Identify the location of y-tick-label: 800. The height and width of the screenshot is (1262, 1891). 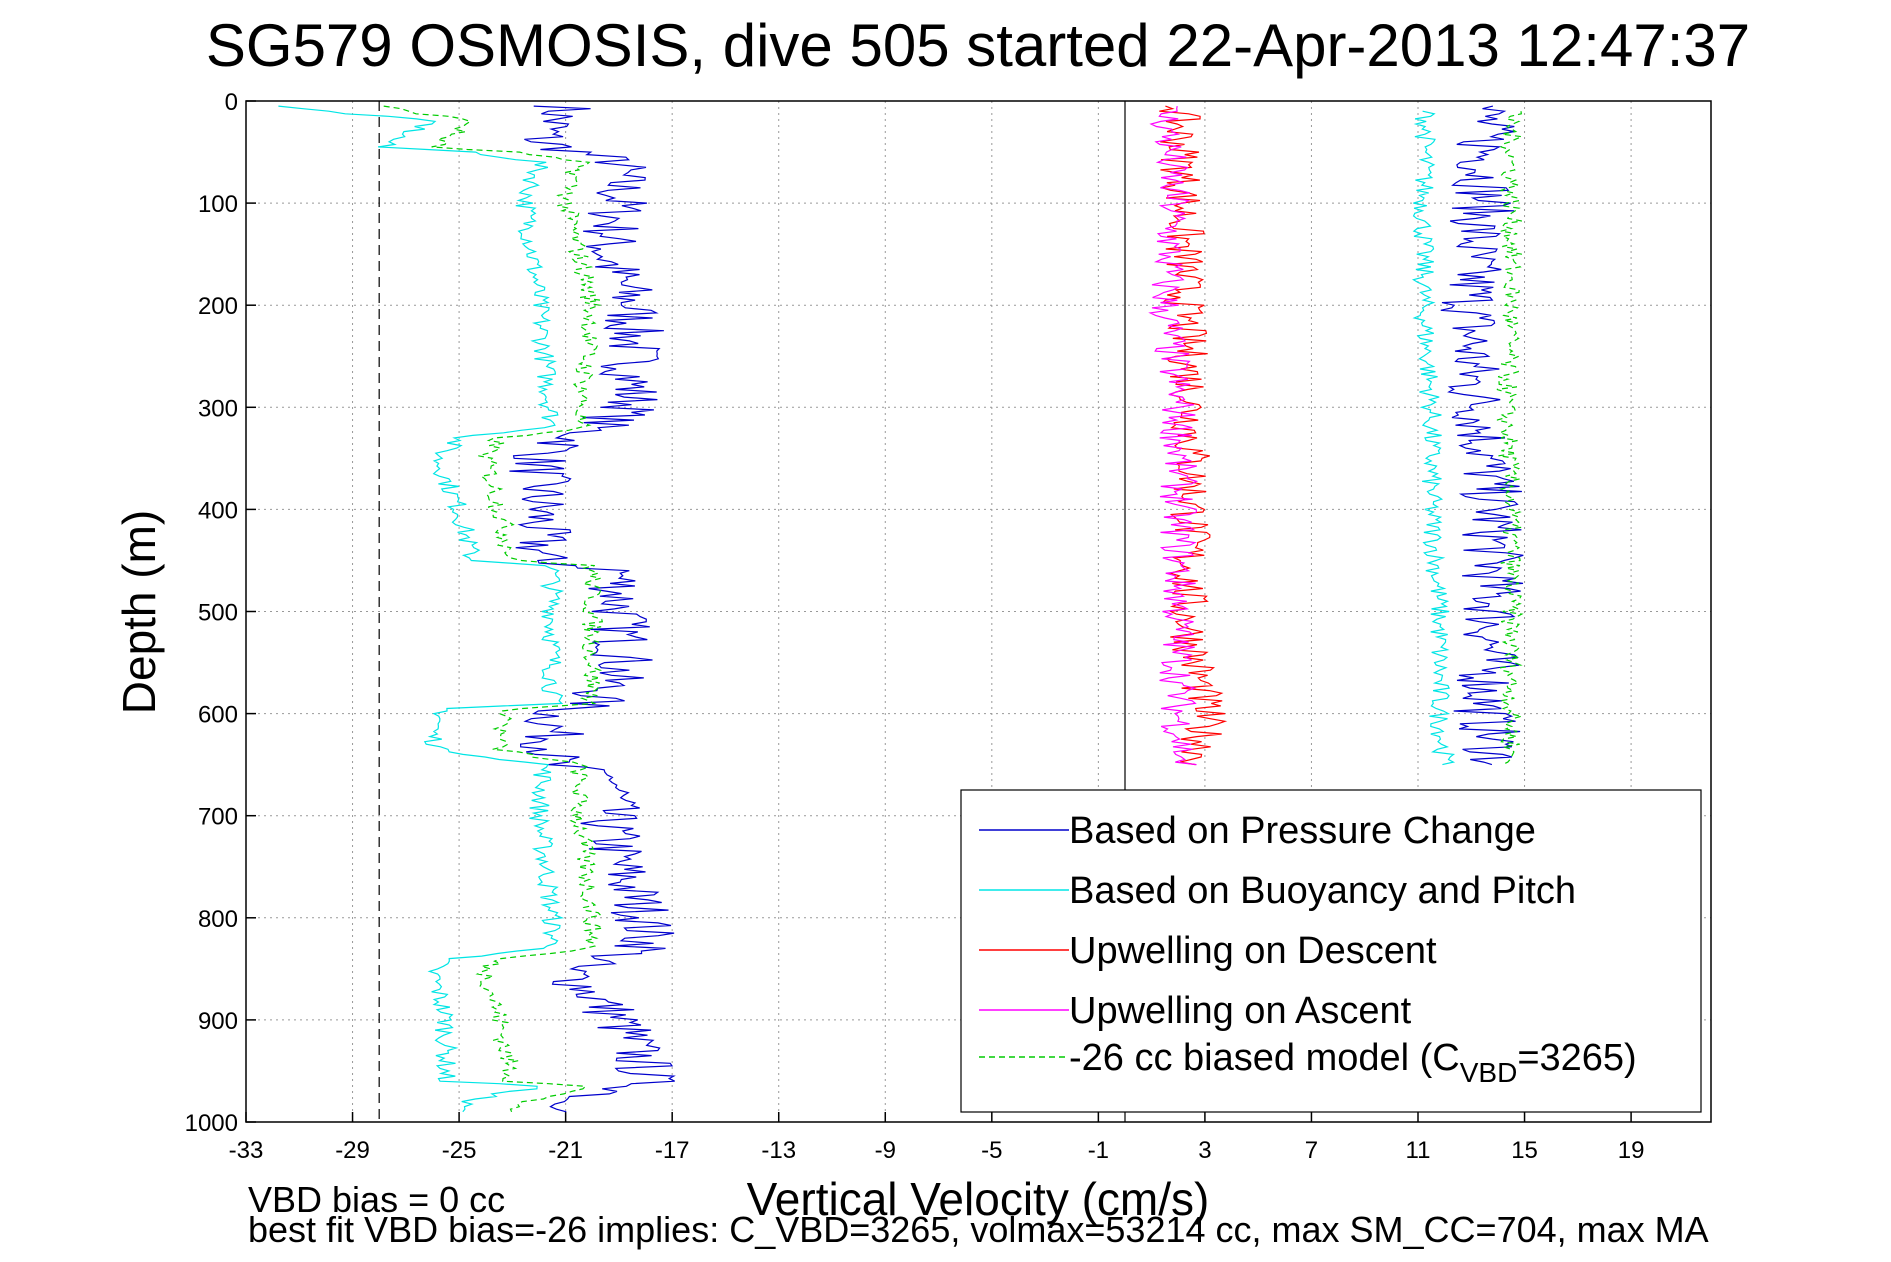
(218, 919).